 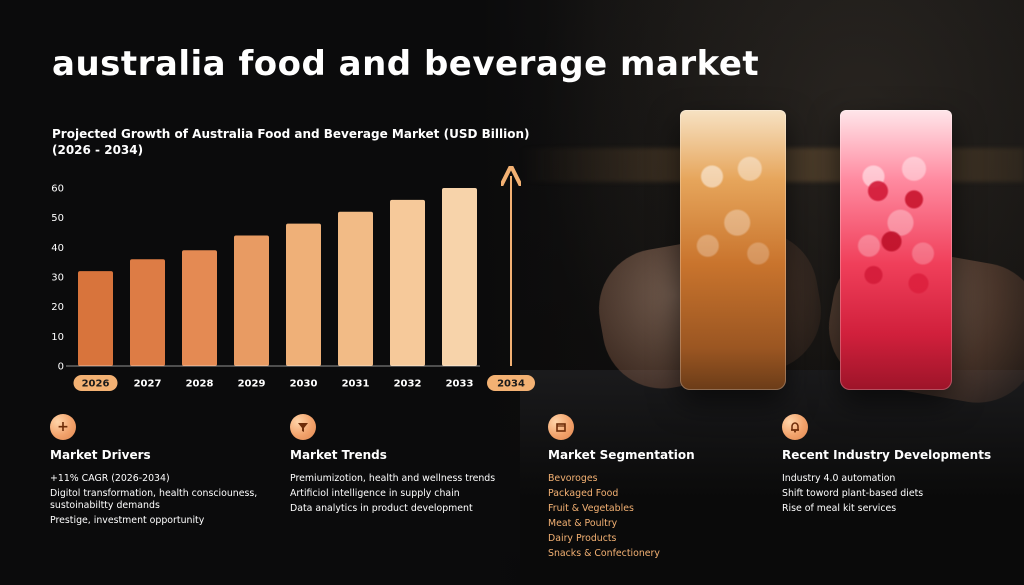 What do you see at coordinates (57, 218) in the screenshot?
I see `y-tick-label: 50` at bounding box center [57, 218].